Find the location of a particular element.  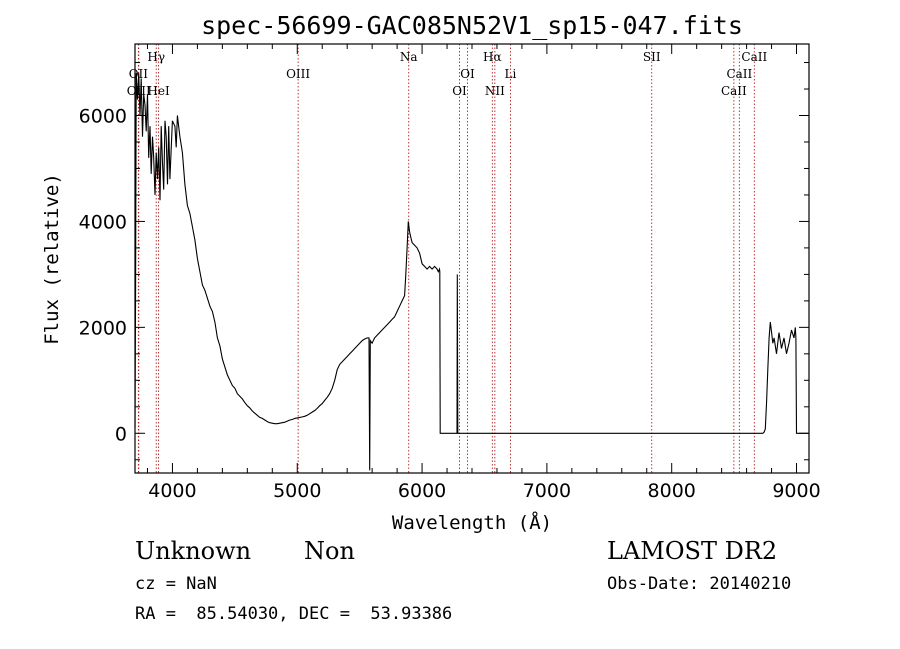

object-subclass: Non is located at coordinates (329, 551).